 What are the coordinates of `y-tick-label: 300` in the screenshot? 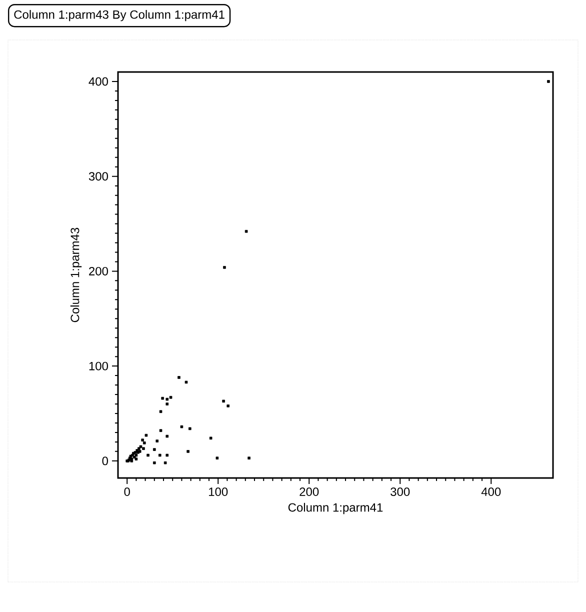 It's located at (98, 176).